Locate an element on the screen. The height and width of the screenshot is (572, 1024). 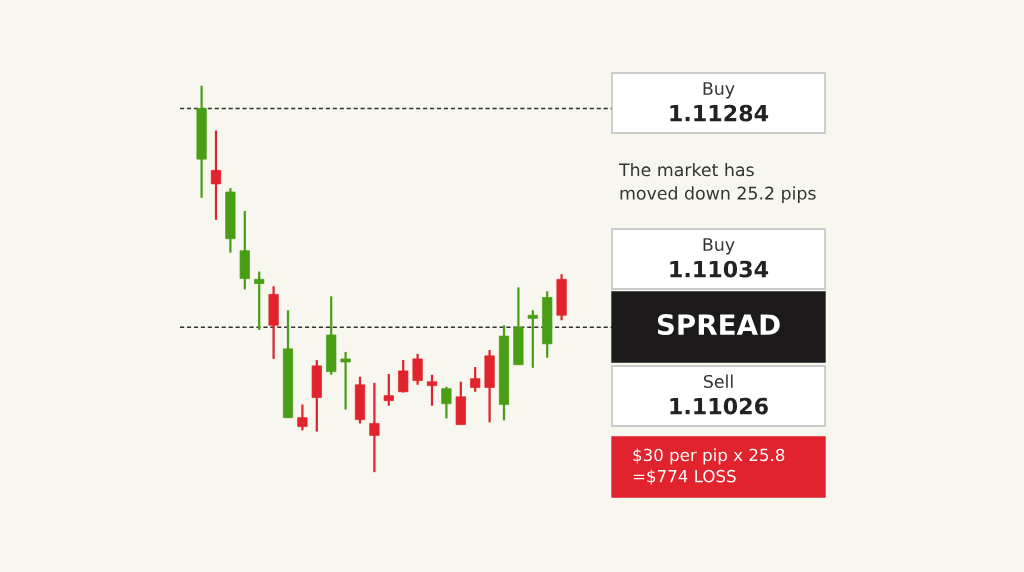
text: $30 per pip x 25.8 =$774 LOSS is located at coordinates (709, 466).